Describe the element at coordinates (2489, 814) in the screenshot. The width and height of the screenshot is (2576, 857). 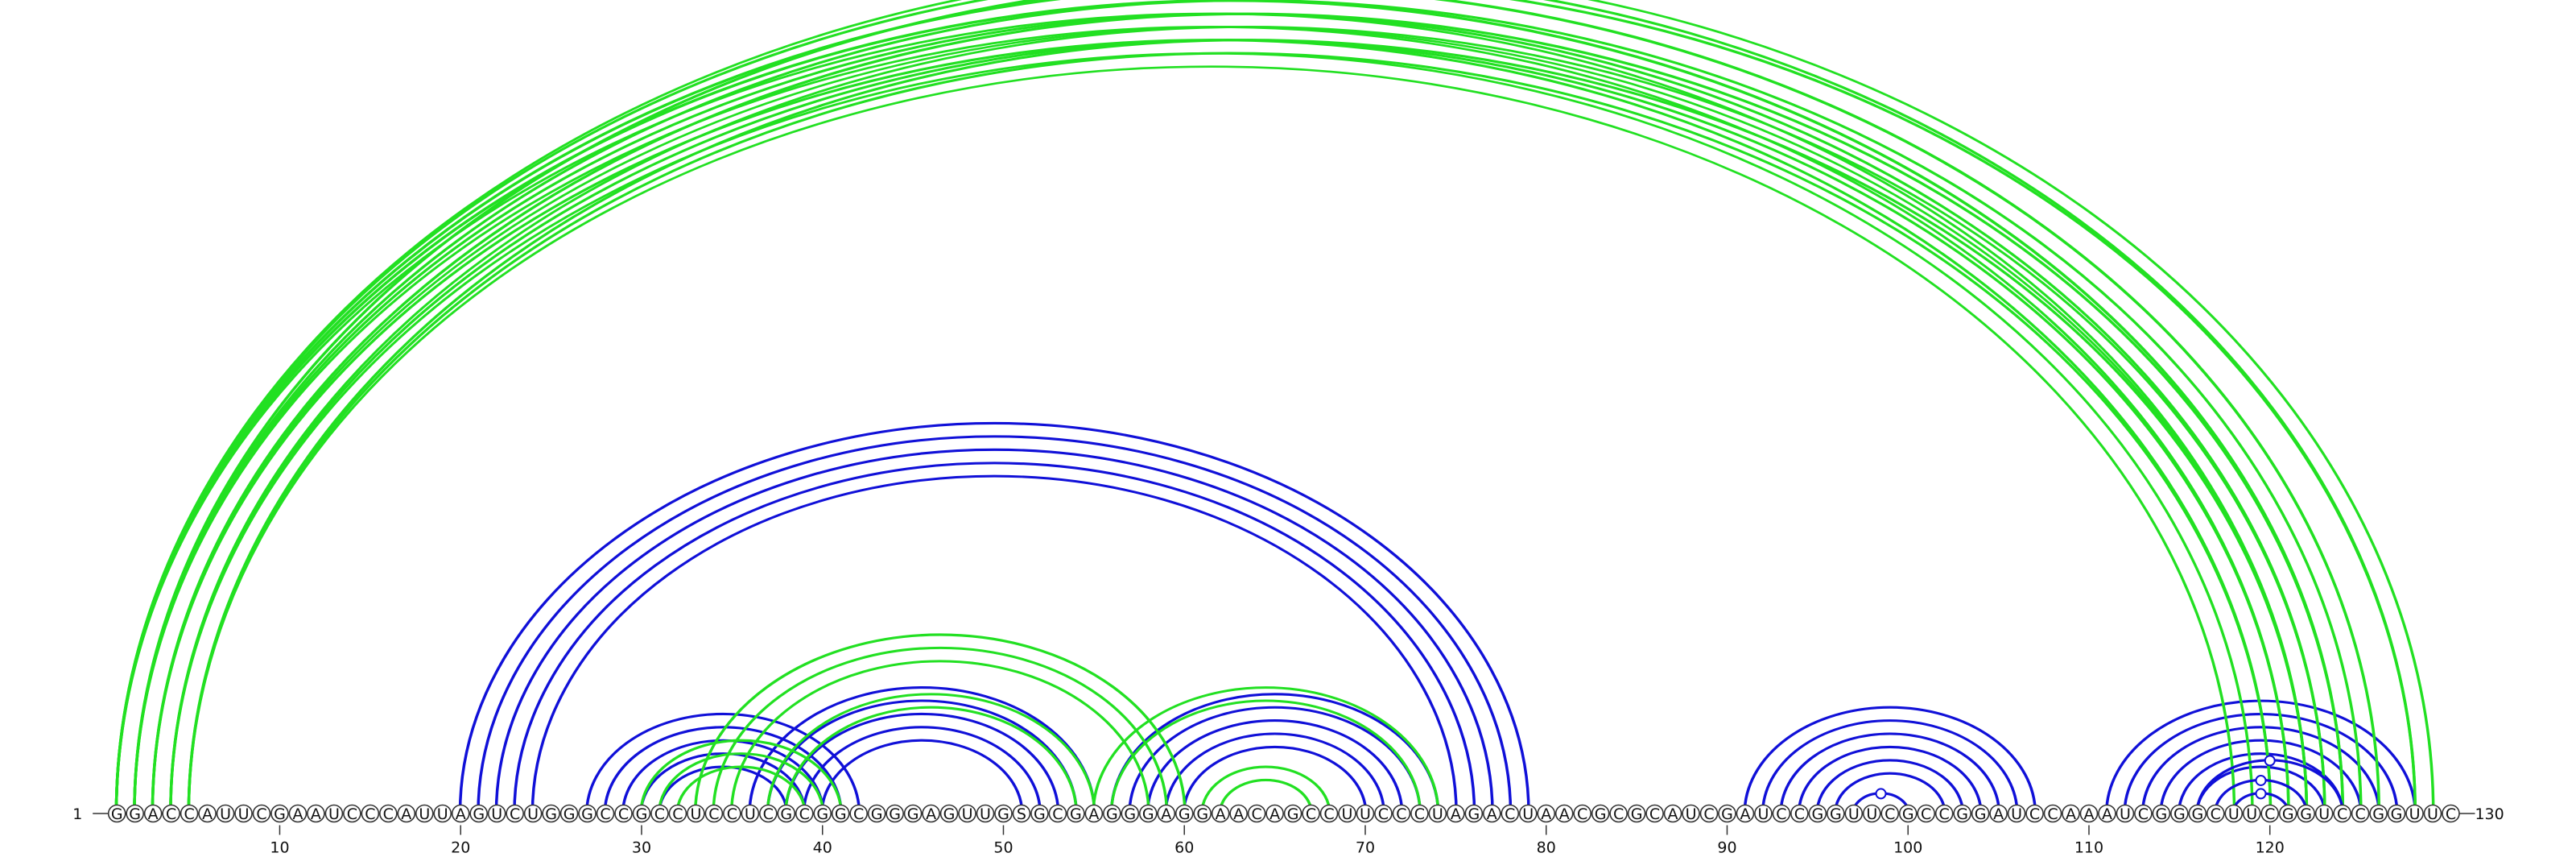
I see `end-position-label: 130` at that location.